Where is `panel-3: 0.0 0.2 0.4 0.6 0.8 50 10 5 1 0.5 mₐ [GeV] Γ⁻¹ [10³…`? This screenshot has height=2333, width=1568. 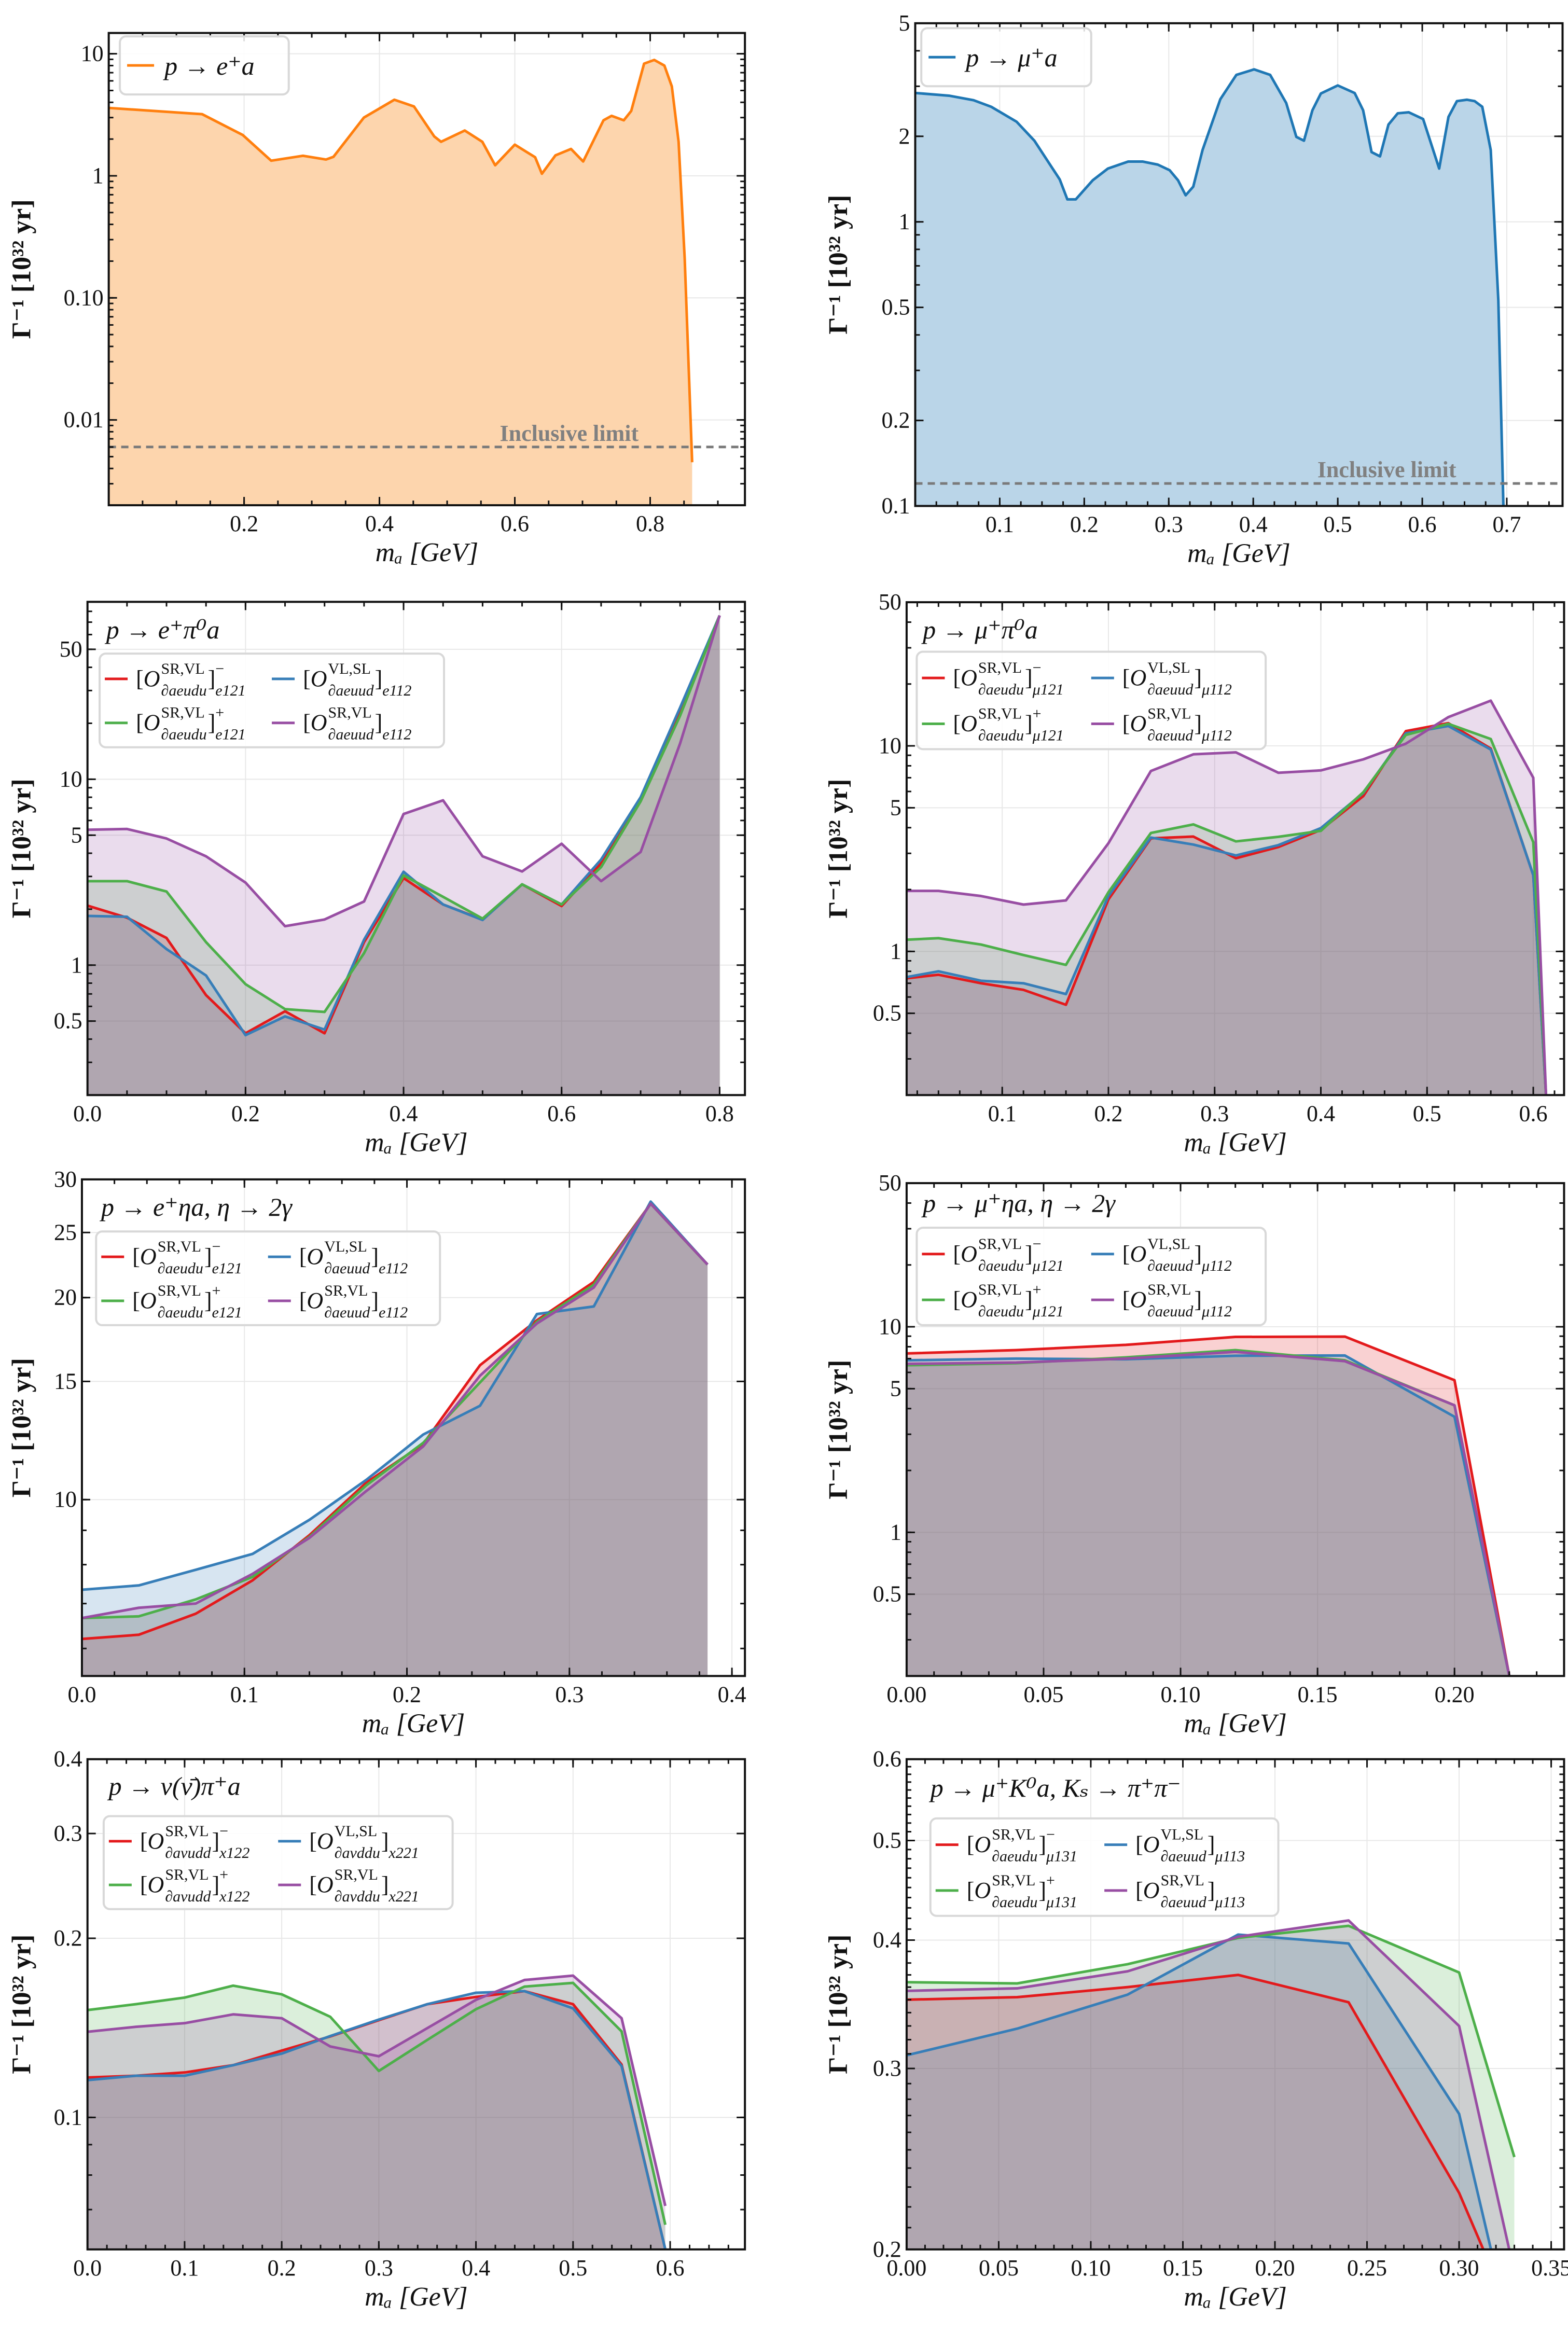 panel-3: 0.0 0.2 0.4 0.6 0.8 50 10 5 1 0.5 mₐ [GeV] Γ⁻¹ [10³… is located at coordinates (376, 879).